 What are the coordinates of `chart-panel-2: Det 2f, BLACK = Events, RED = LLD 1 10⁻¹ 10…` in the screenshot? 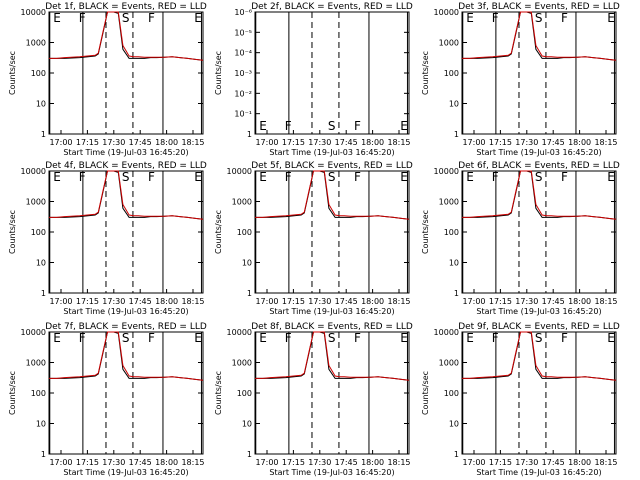 It's located at (313, 79).